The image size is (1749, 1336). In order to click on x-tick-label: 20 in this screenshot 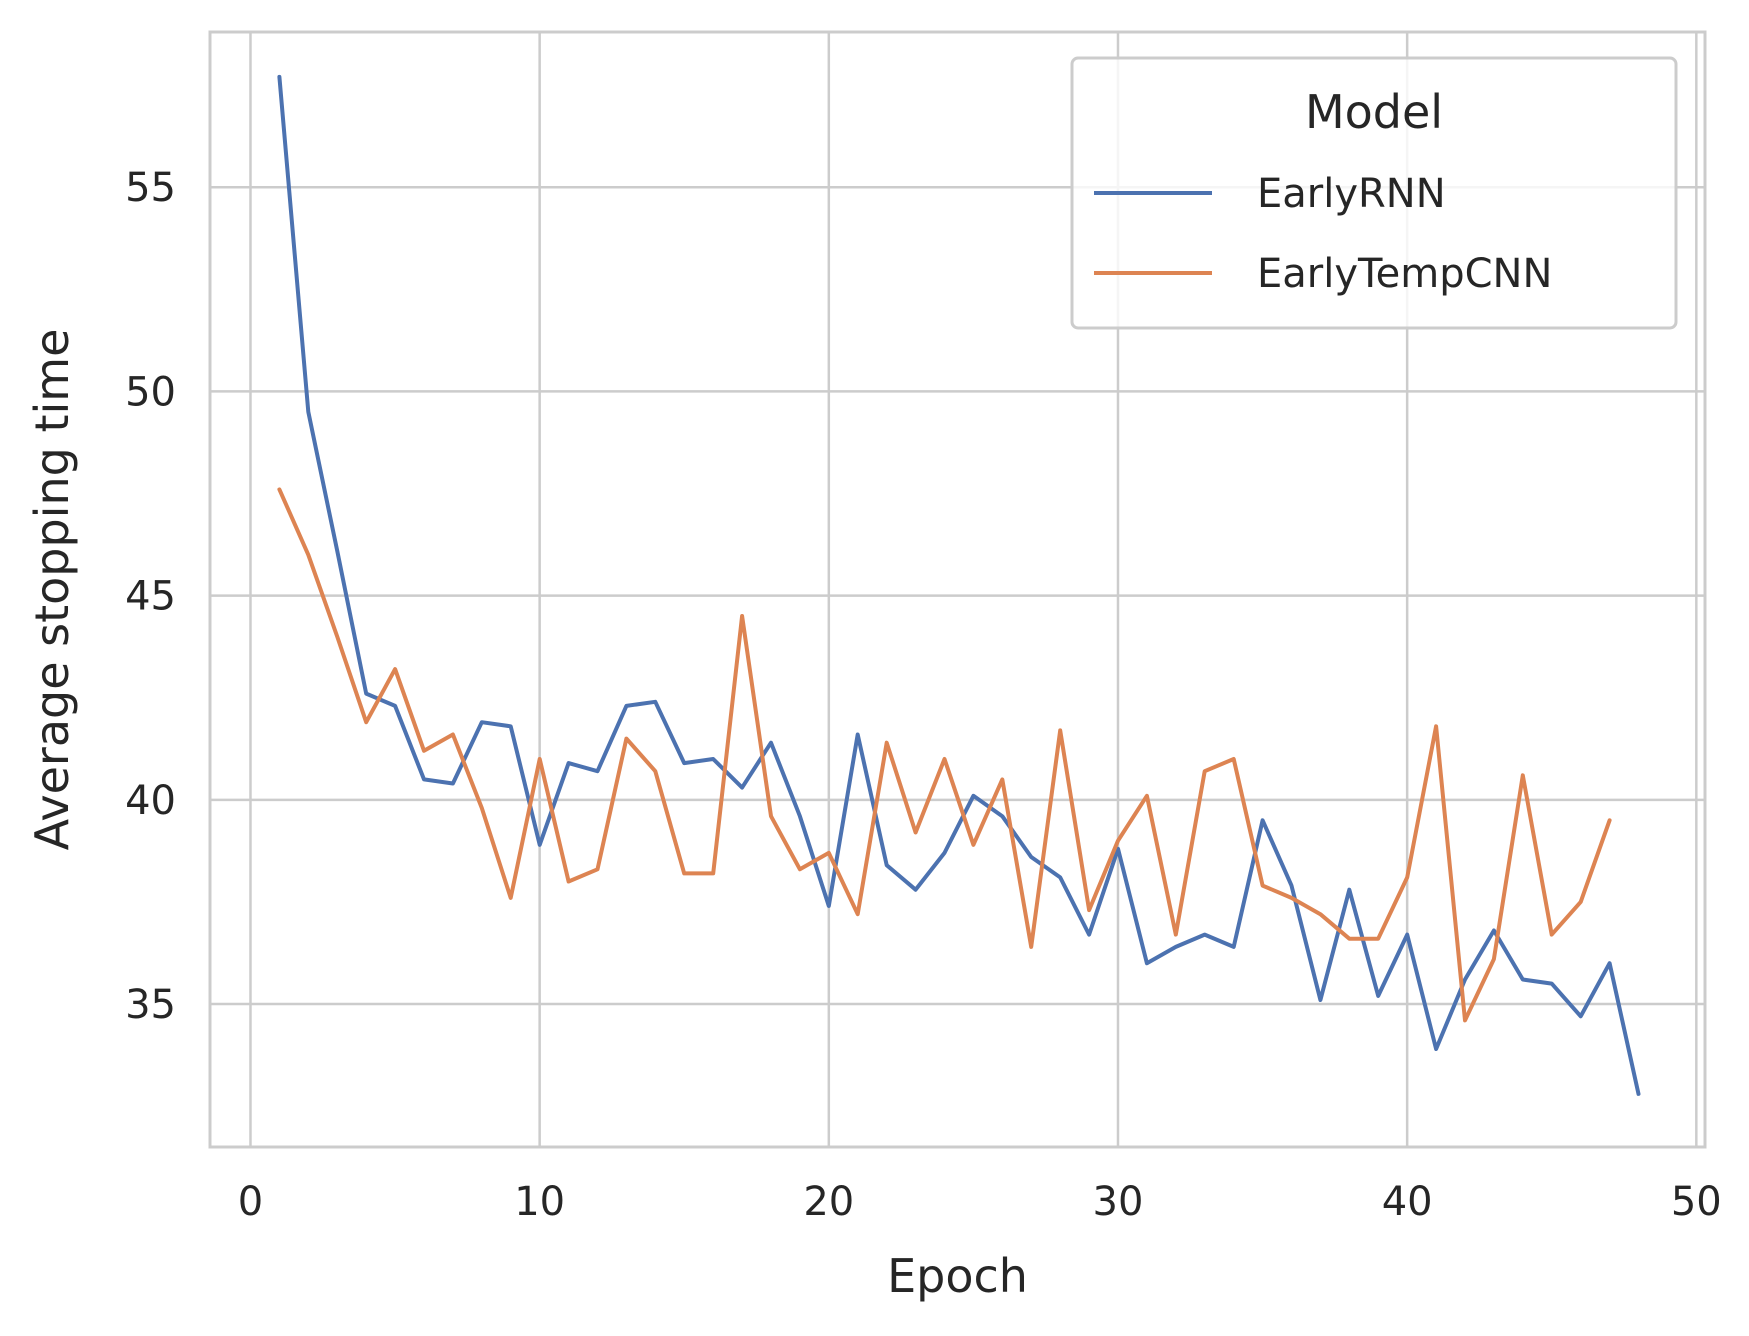, I will do `click(828, 1202)`.